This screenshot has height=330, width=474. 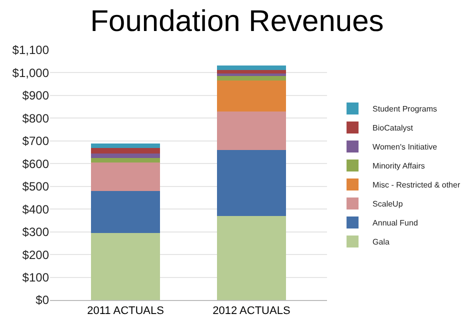 I want to click on legend-label: BioCatalyst, so click(x=393, y=128).